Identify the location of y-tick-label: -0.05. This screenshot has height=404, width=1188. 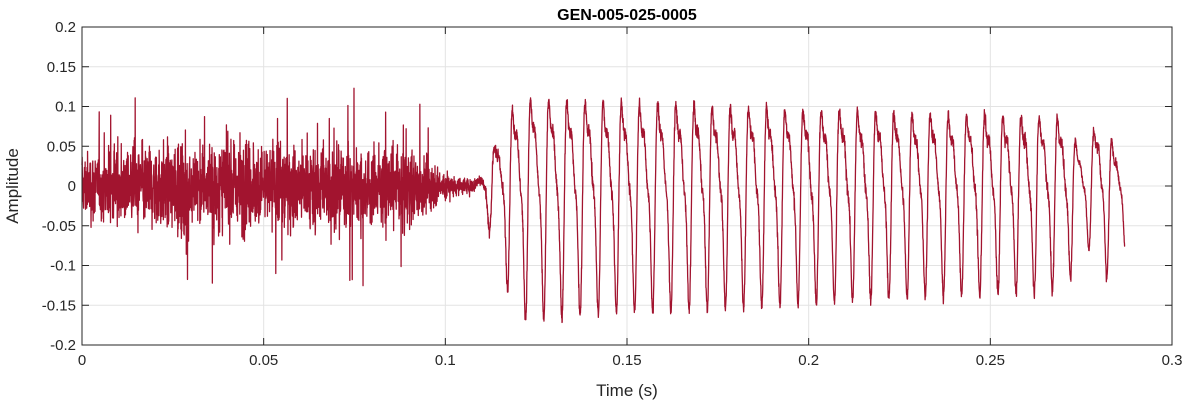
(59, 226).